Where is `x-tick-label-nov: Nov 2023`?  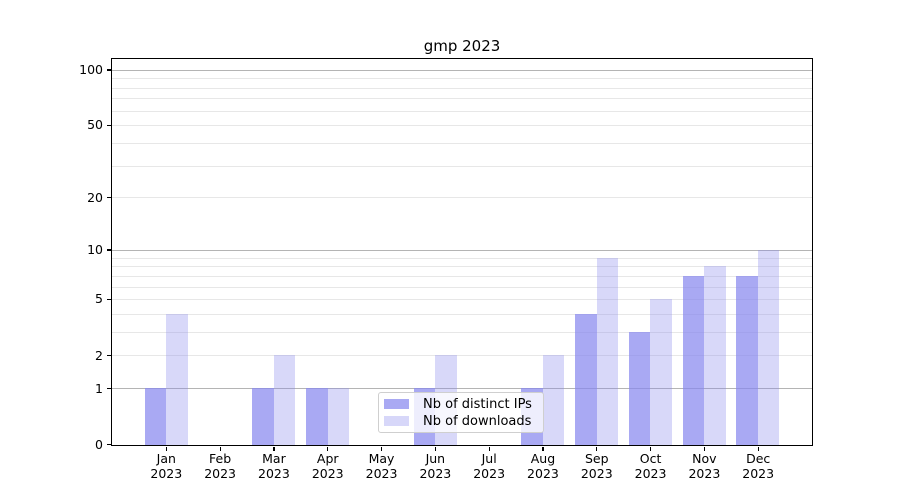 x-tick-label-nov: Nov 2023 is located at coordinates (704, 466).